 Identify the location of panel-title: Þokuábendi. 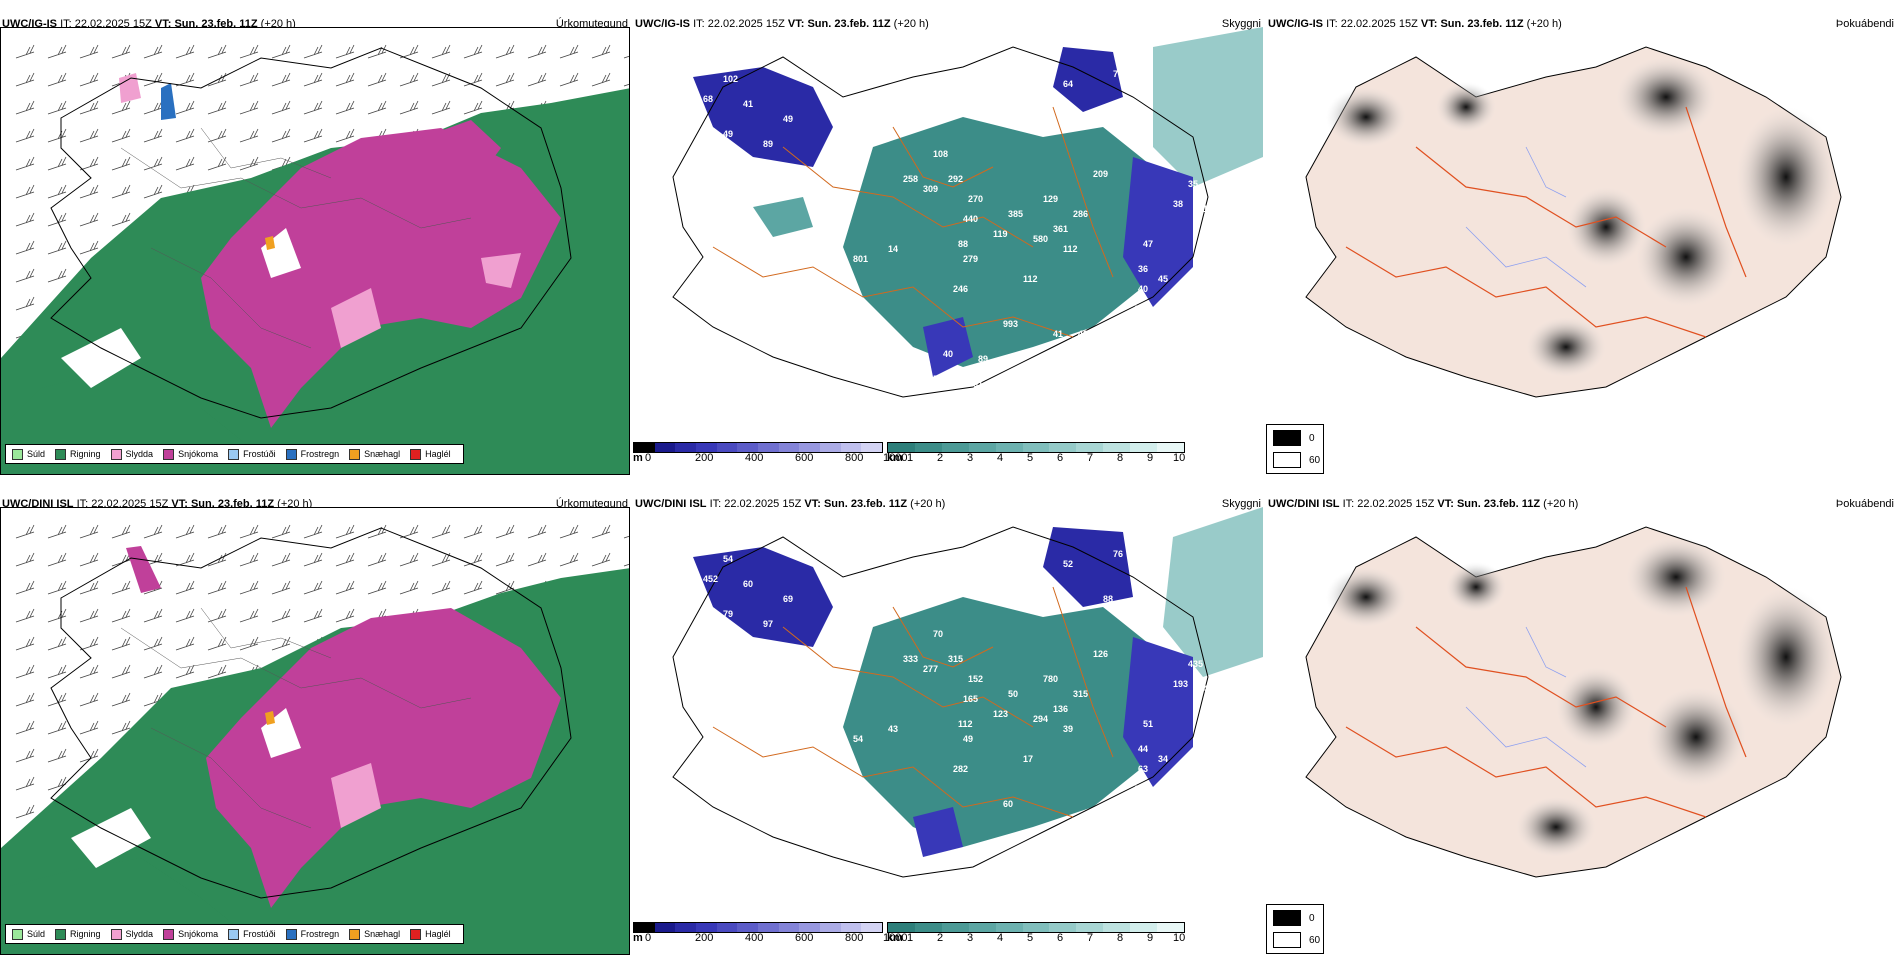
(1864, 24).